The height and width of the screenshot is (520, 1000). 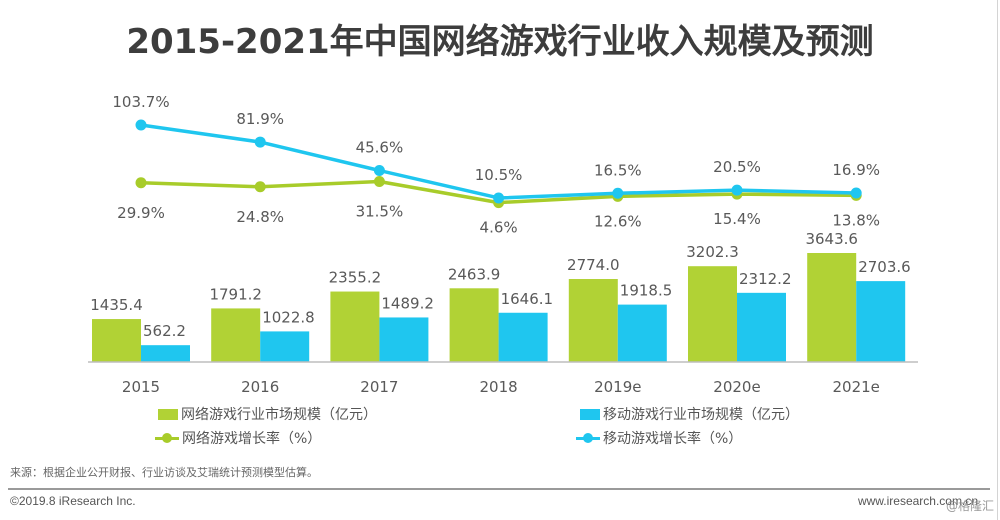 What do you see at coordinates (164, 331) in the screenshot?
I see `bar-label-mobile-game-market: 562.2` at bounding box center [164, 331].